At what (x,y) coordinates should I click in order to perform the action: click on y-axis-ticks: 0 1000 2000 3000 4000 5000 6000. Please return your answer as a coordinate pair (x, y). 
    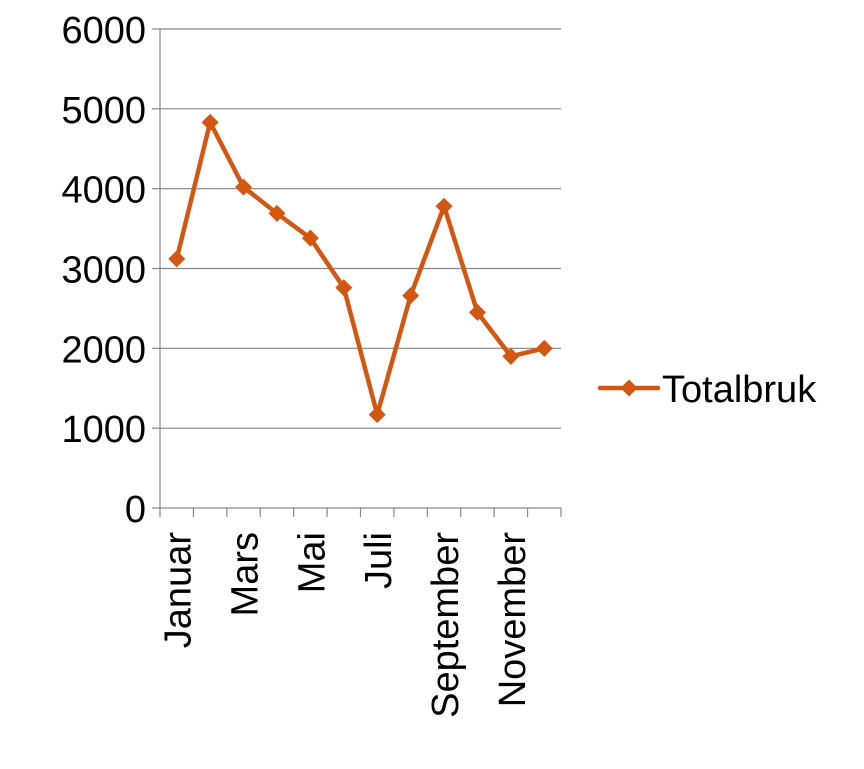
    Looking at the image, I should click on (110, 270).